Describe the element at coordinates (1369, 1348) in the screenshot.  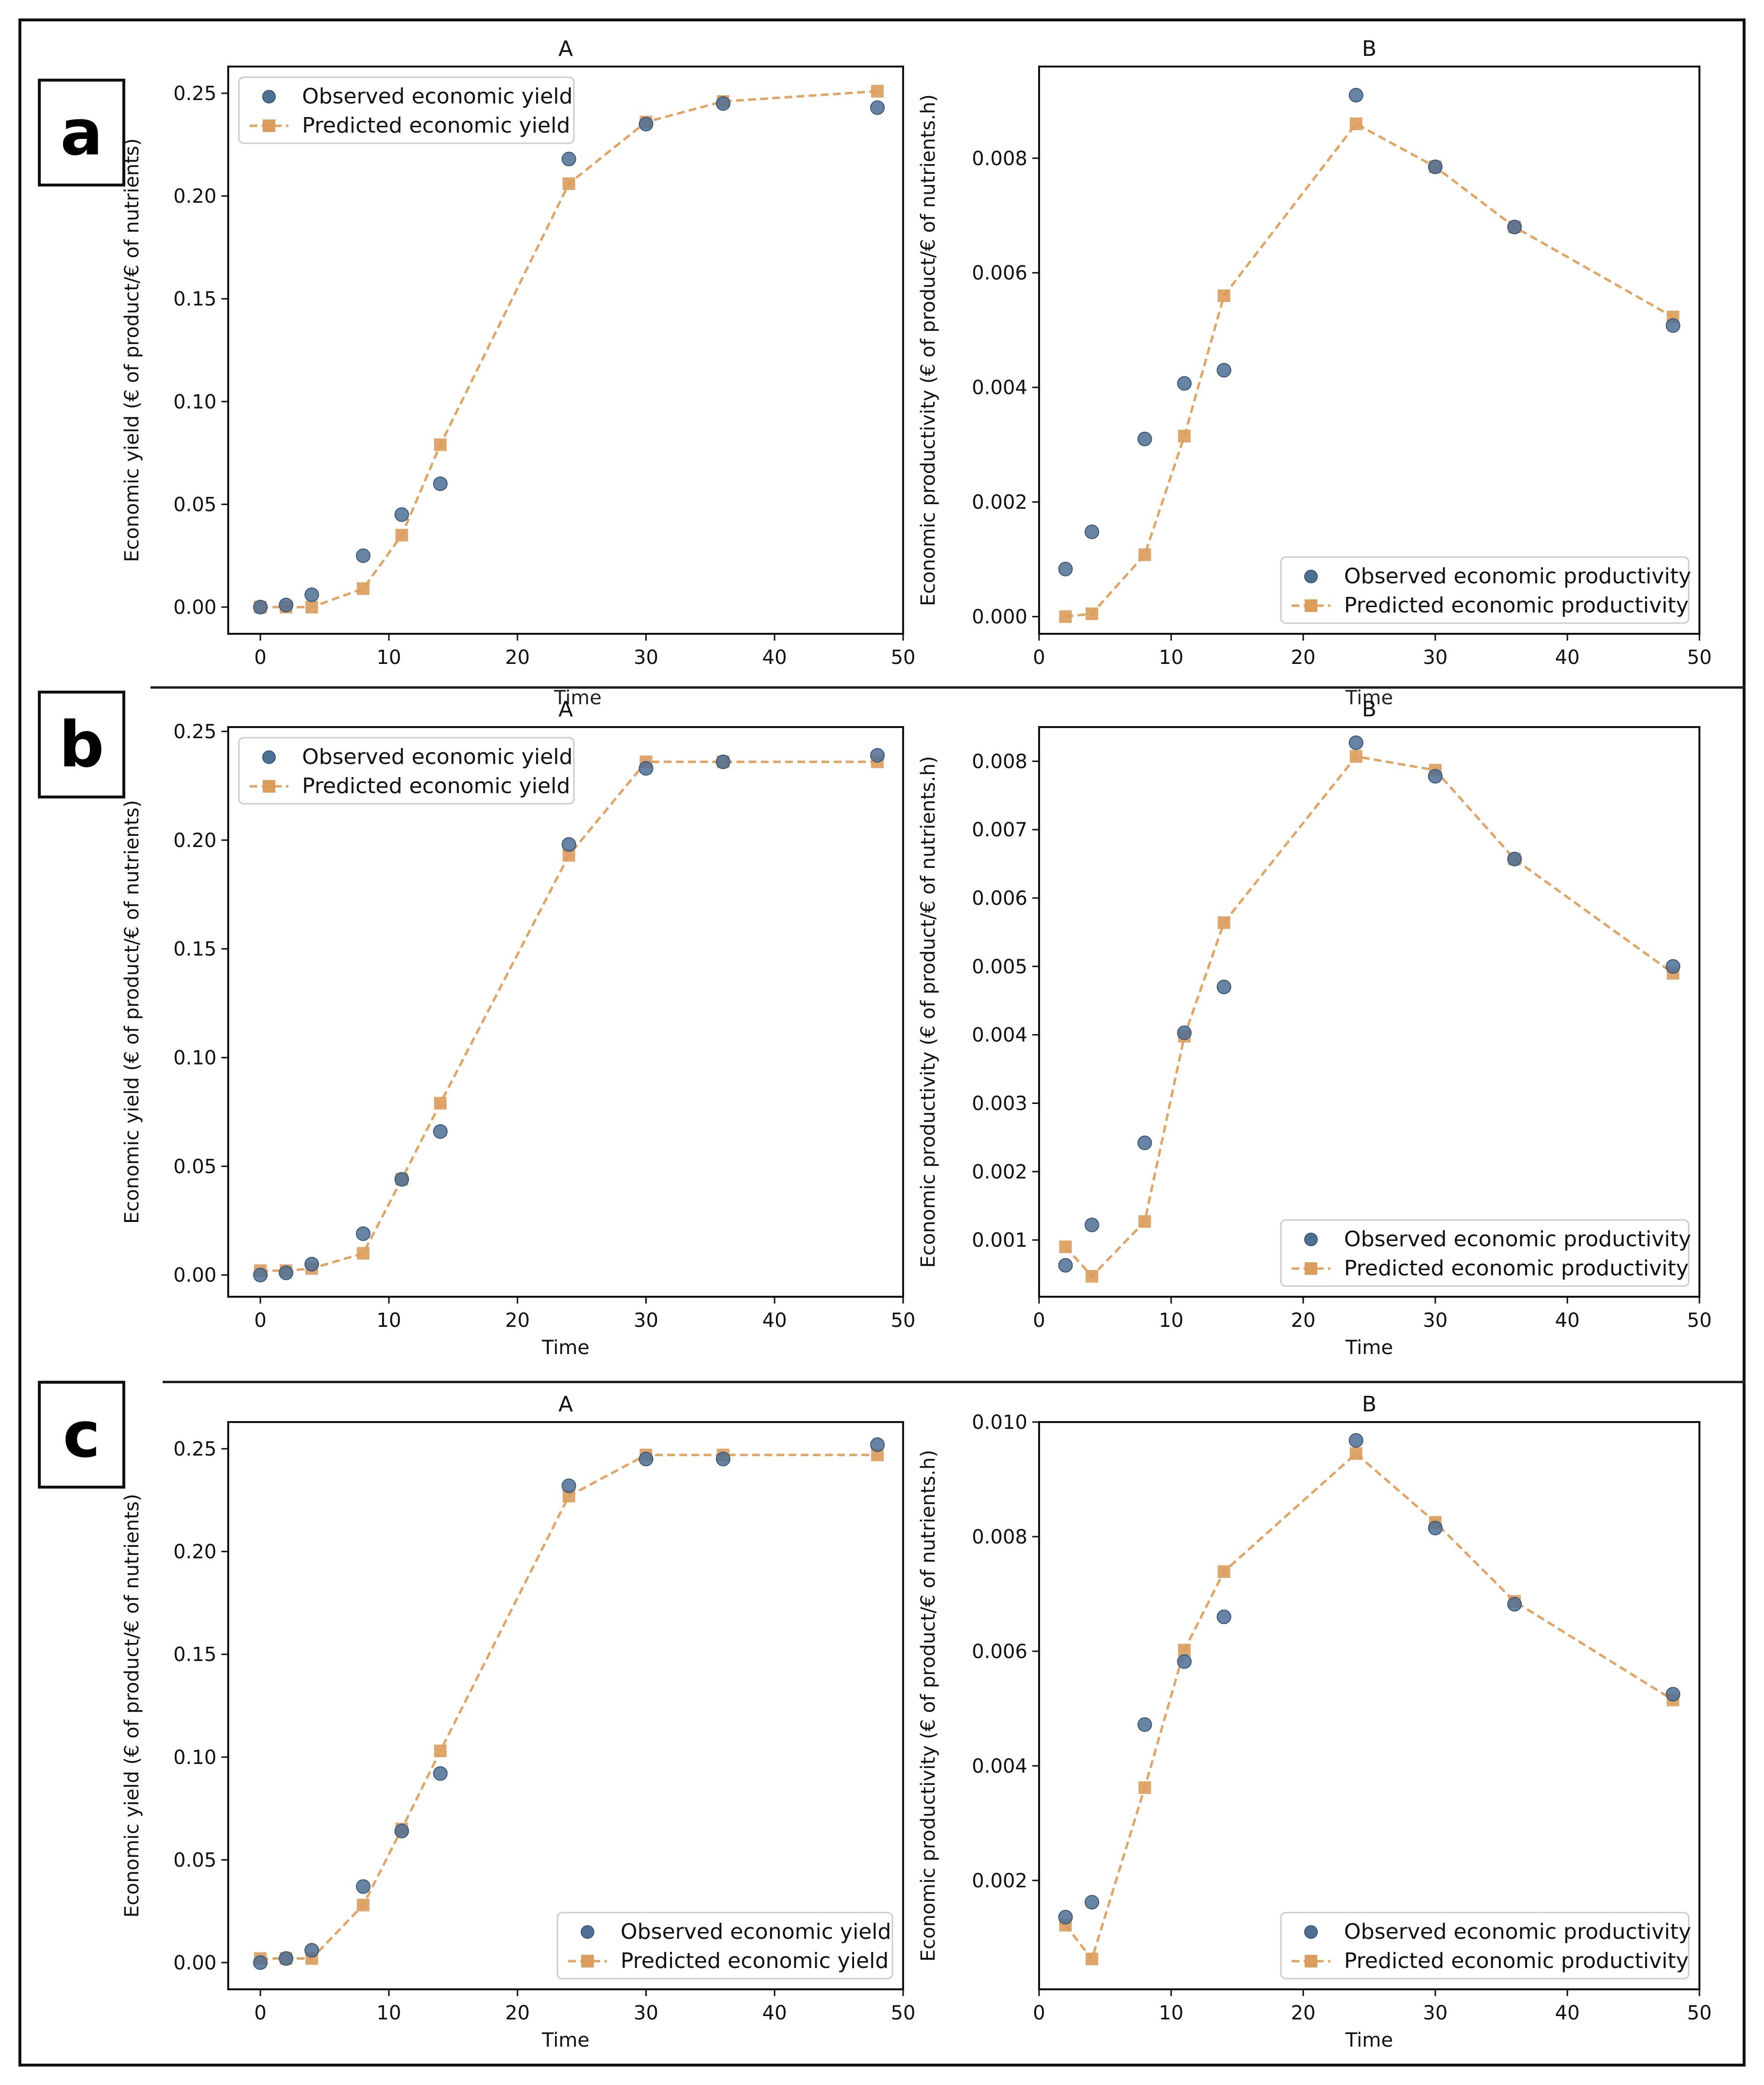
I see `x-axis-title: Time` at that location.